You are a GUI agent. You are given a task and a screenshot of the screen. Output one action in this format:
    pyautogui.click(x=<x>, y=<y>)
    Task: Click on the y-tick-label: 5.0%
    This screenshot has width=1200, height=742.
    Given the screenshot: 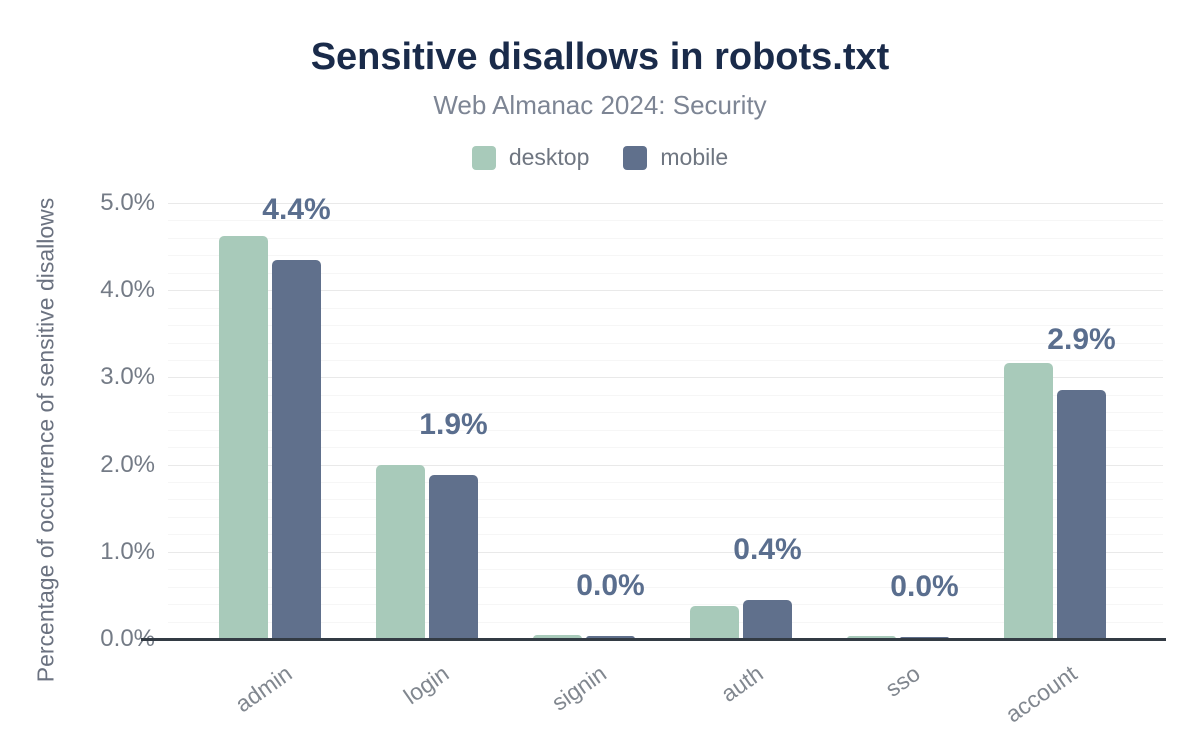 What is the action you would take?
    pyautogui.click(x=127, y=202)
    